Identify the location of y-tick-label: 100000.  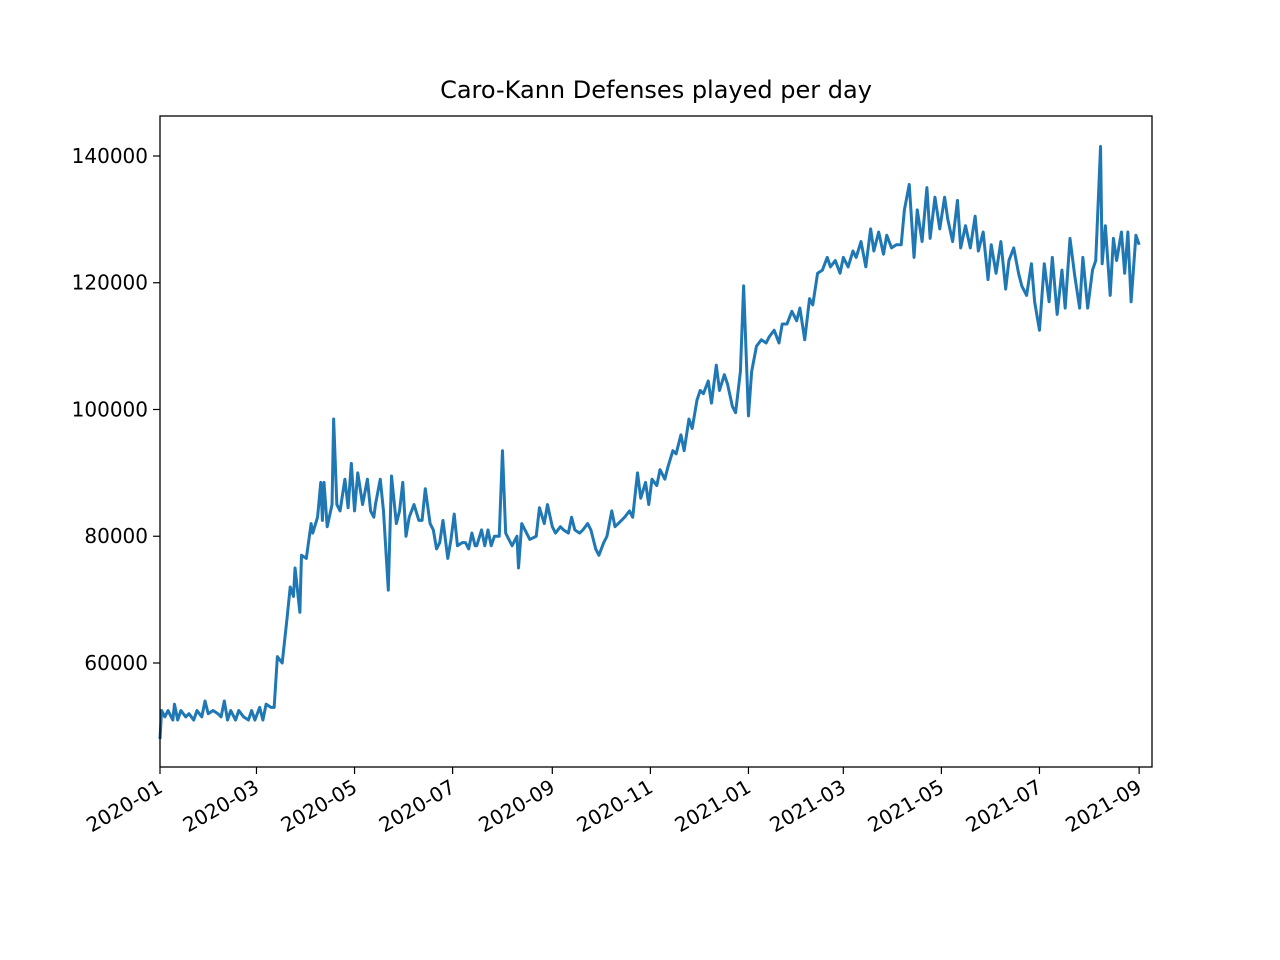
(110, 409).